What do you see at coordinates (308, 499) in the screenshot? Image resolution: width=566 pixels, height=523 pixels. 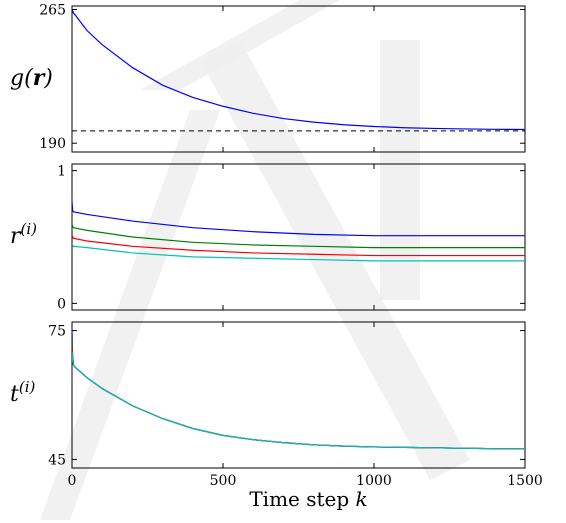 I see `x-axis-label: Time step k` at bounding box center [308, 499].